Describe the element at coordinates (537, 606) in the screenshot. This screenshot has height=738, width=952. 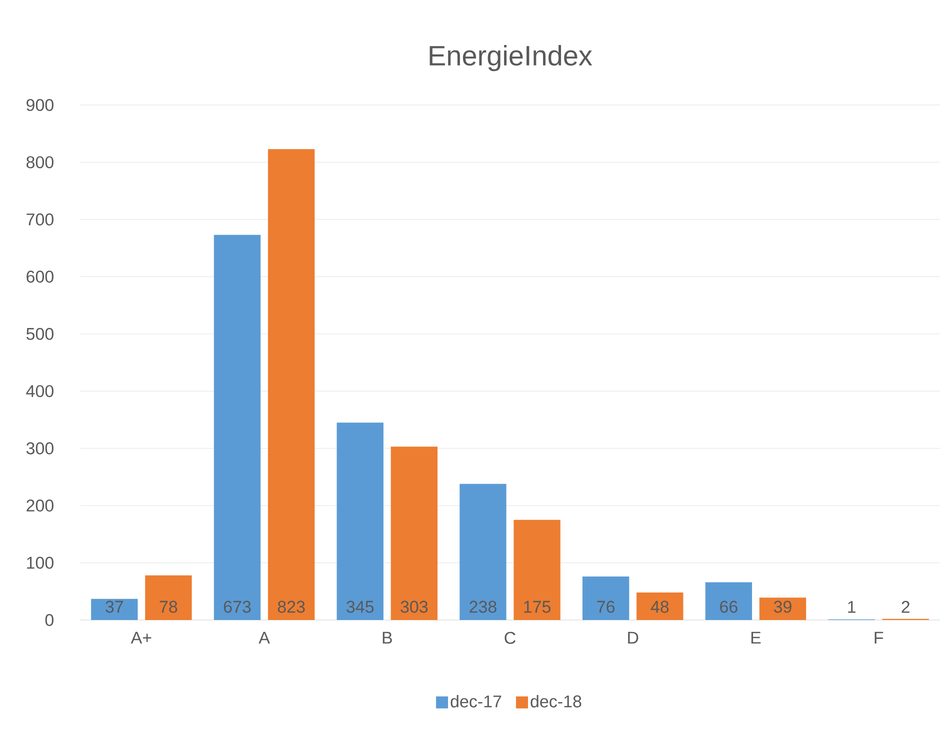
I see `data-label: 175` at that location.